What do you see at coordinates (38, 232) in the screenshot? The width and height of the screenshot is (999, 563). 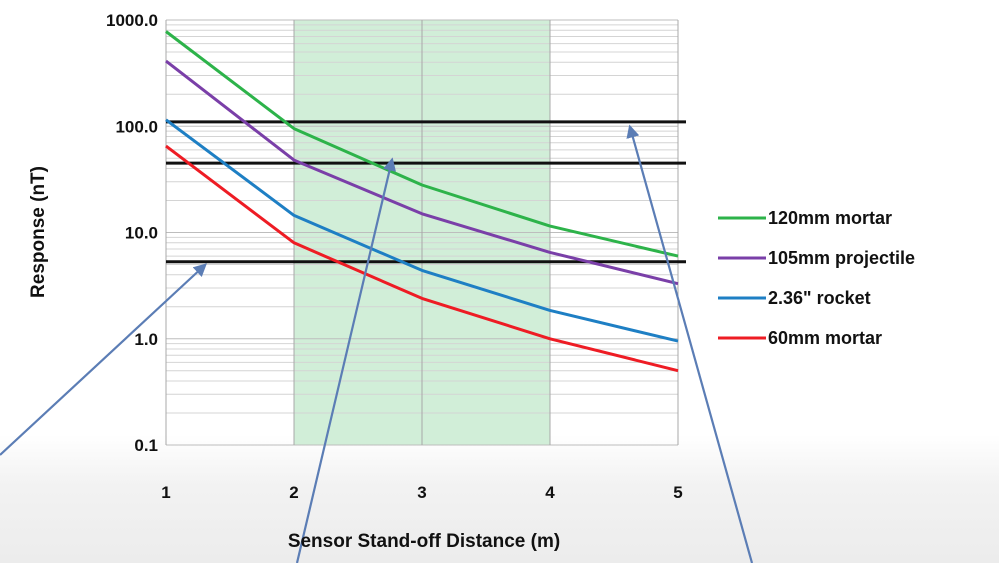 I see `y-axis-label: Response (nT)` at bounding box center [38, 232].